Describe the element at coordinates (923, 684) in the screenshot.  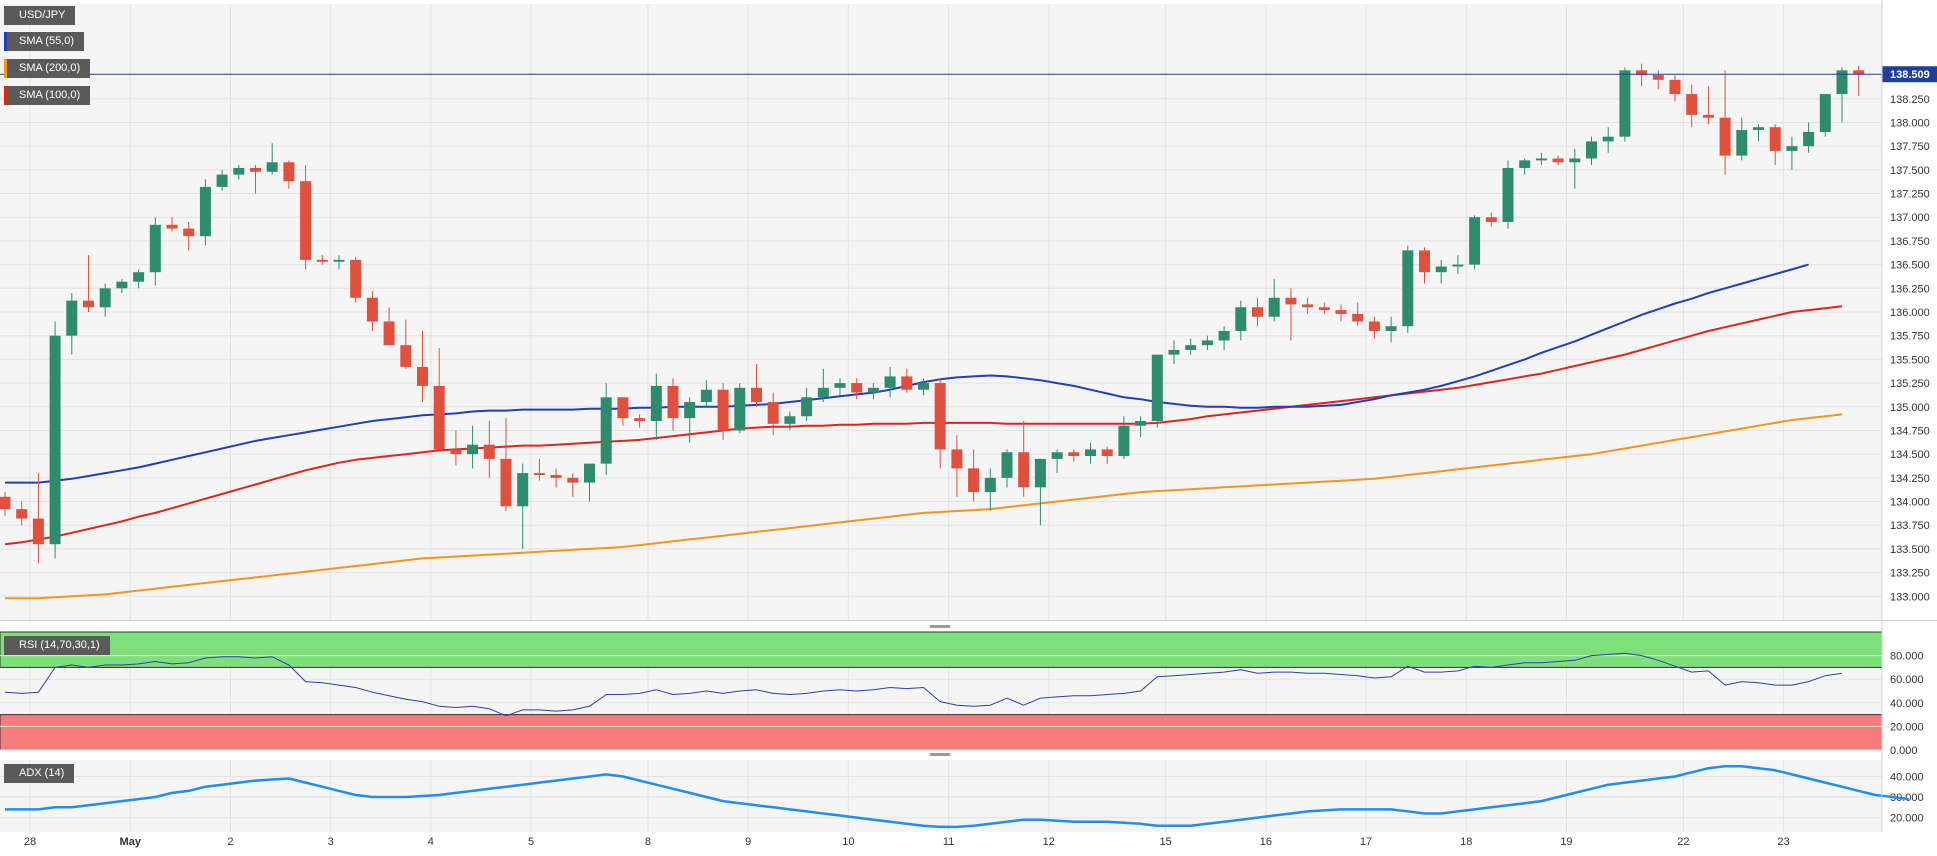
I see `rsi-line` at that location.